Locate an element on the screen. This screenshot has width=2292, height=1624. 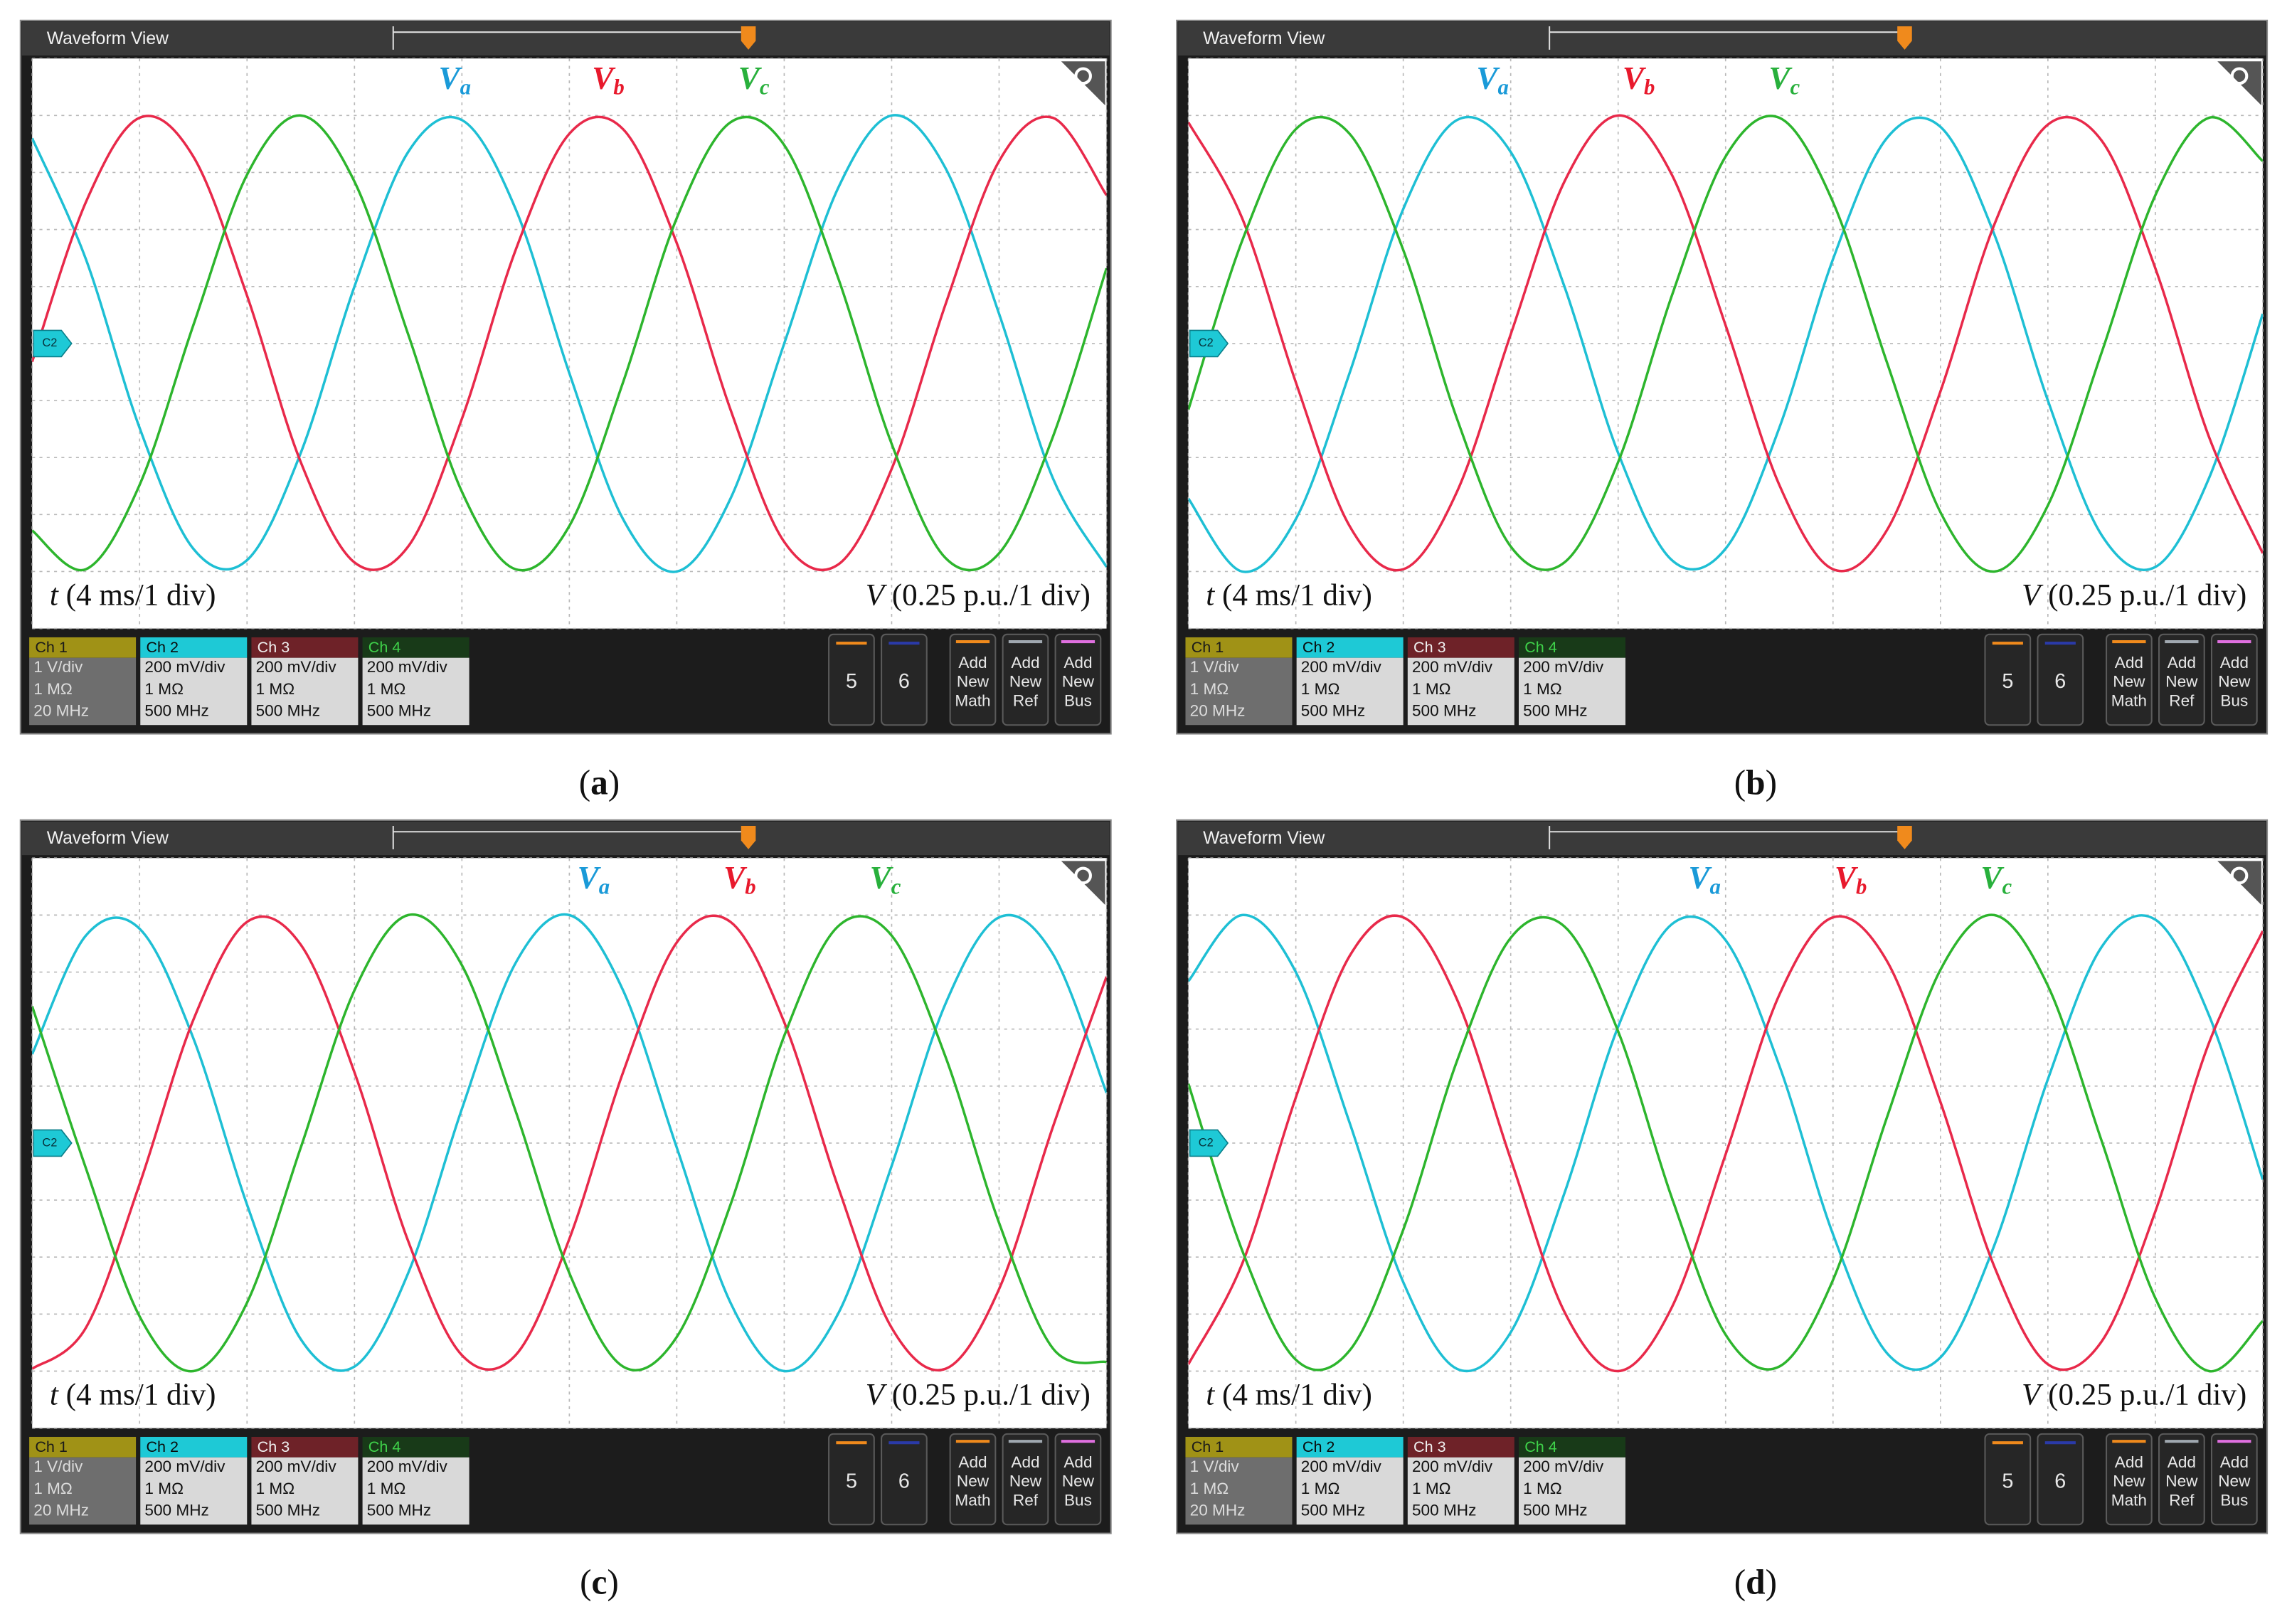
slot-button-label: 5 is located at coordinates (2007, 681).